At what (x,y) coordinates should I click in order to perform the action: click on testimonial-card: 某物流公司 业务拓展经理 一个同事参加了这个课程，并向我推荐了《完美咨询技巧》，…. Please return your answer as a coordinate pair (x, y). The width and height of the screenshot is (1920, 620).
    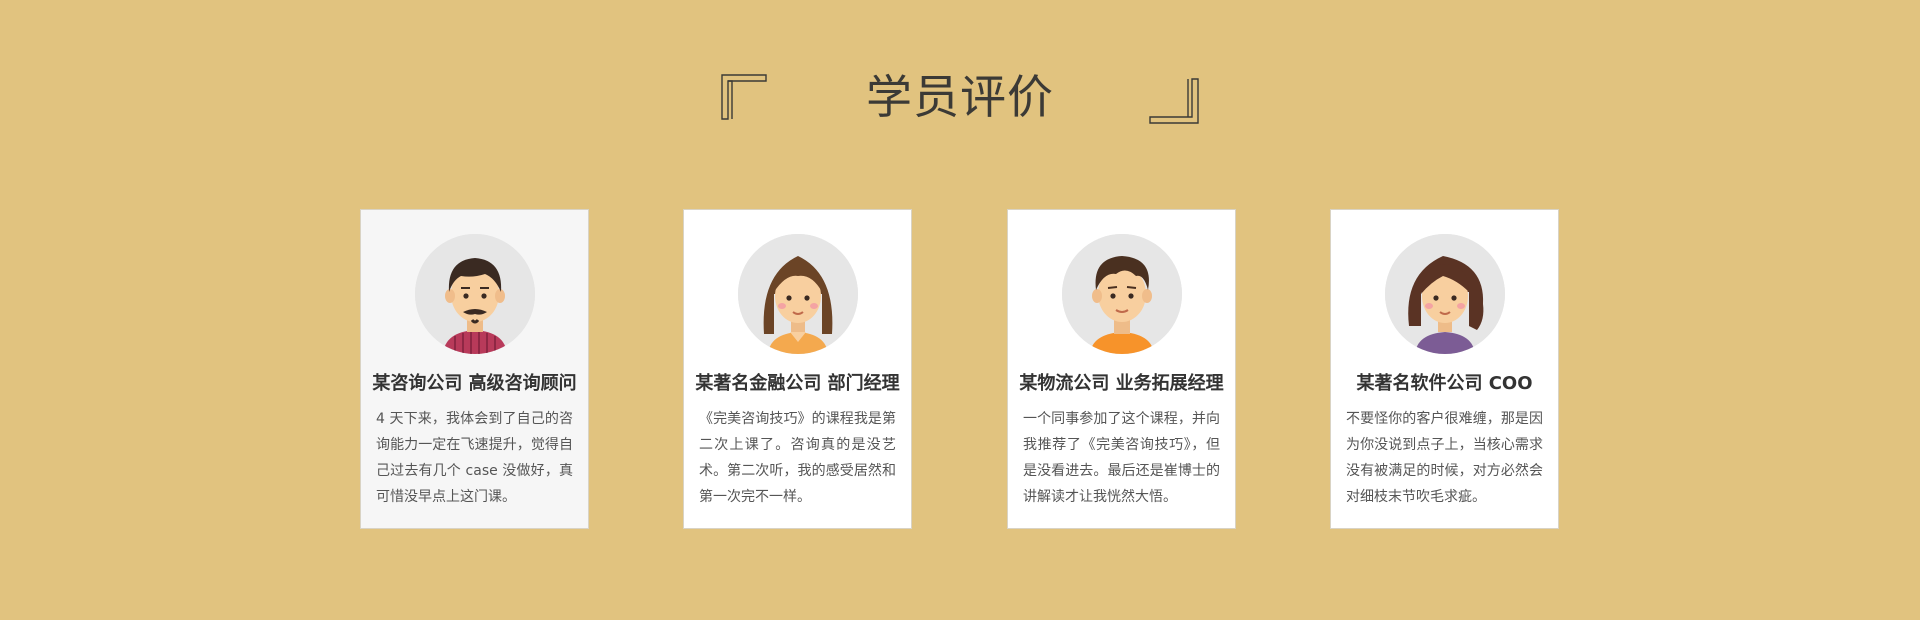
    Looking at the image, I should click on (1121, 369).